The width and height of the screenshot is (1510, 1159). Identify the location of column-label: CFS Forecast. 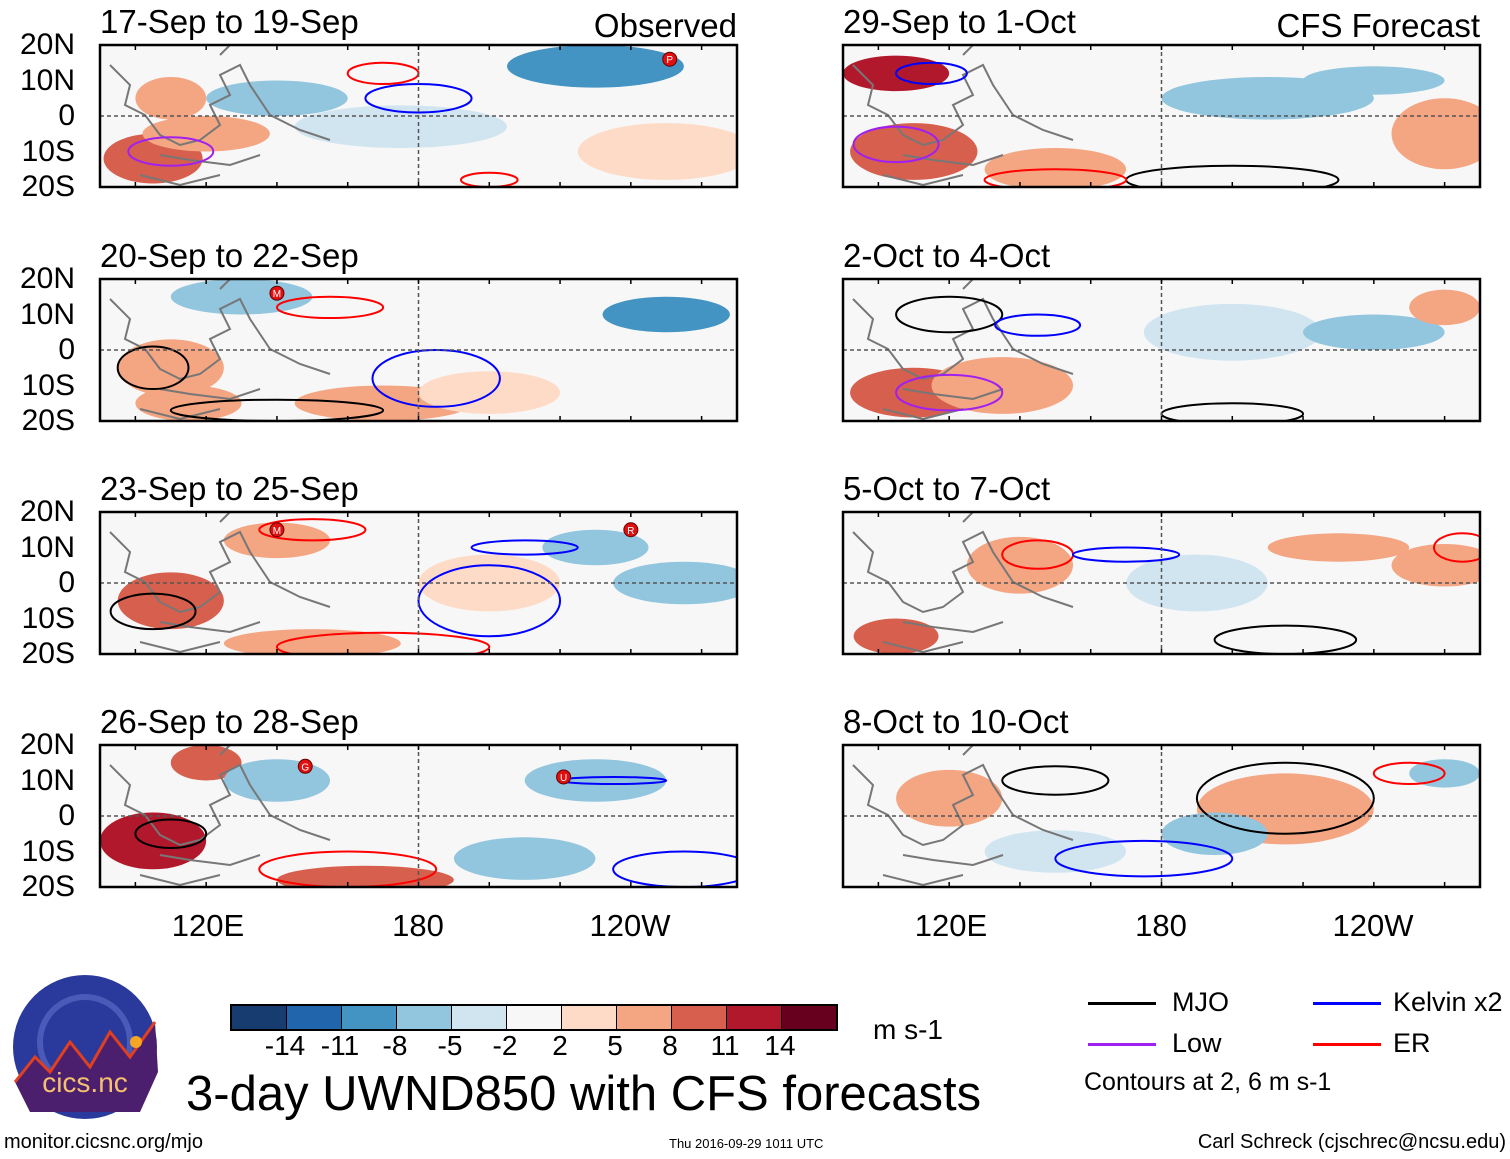
(1378, 25).